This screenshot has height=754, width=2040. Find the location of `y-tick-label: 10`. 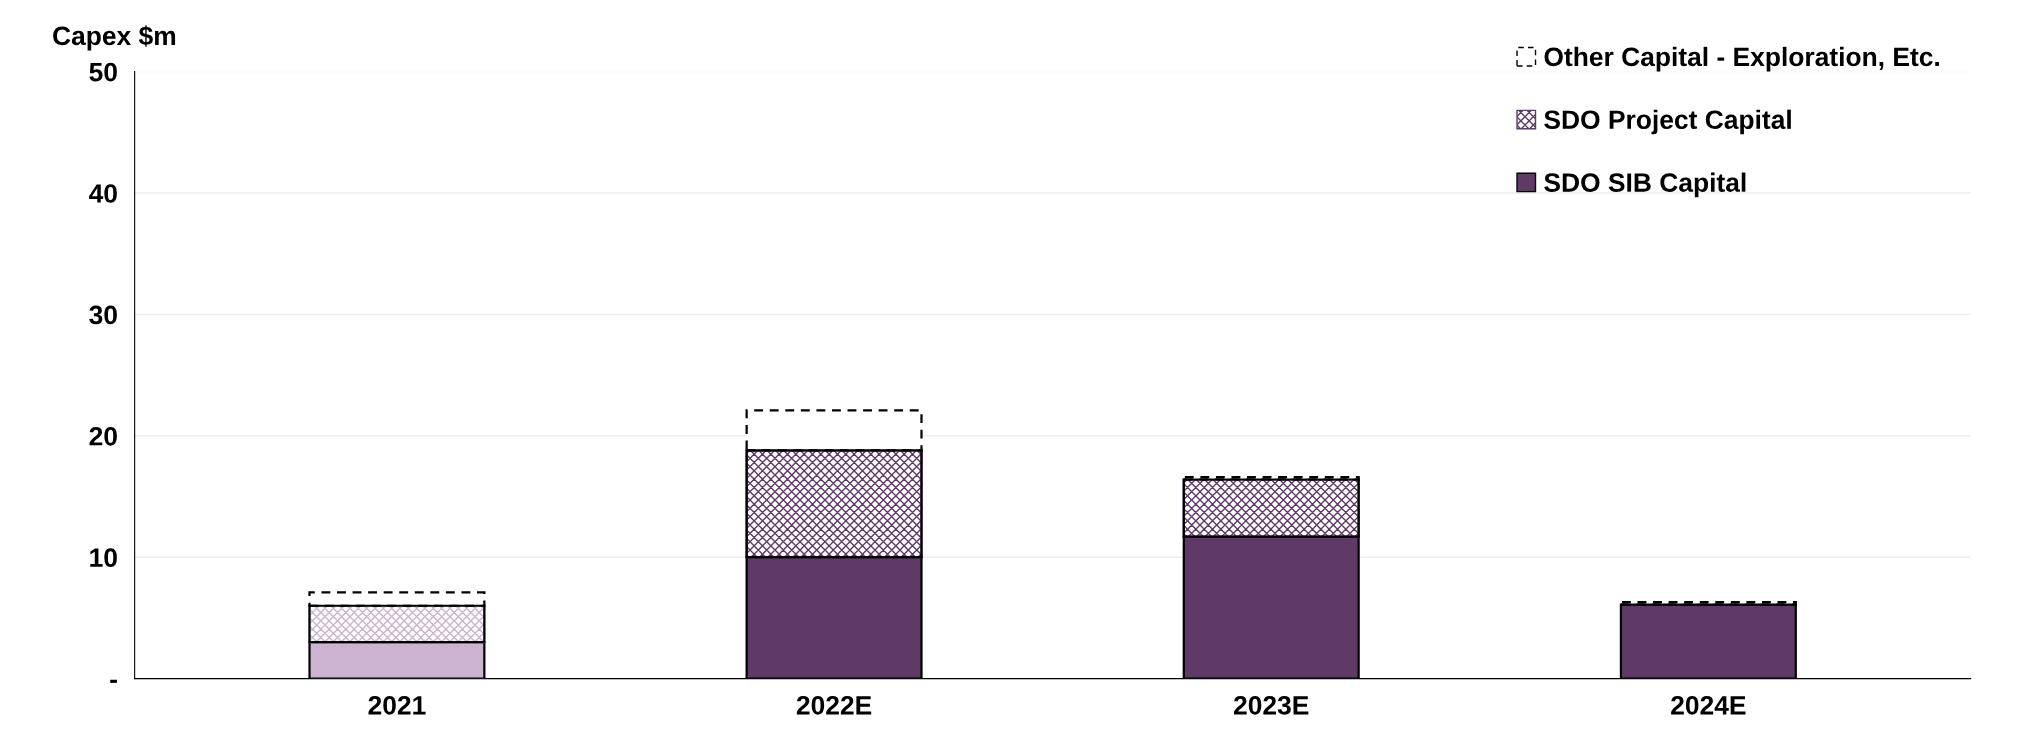

y-tick-label: 10 is located at coordinates (103, 558).